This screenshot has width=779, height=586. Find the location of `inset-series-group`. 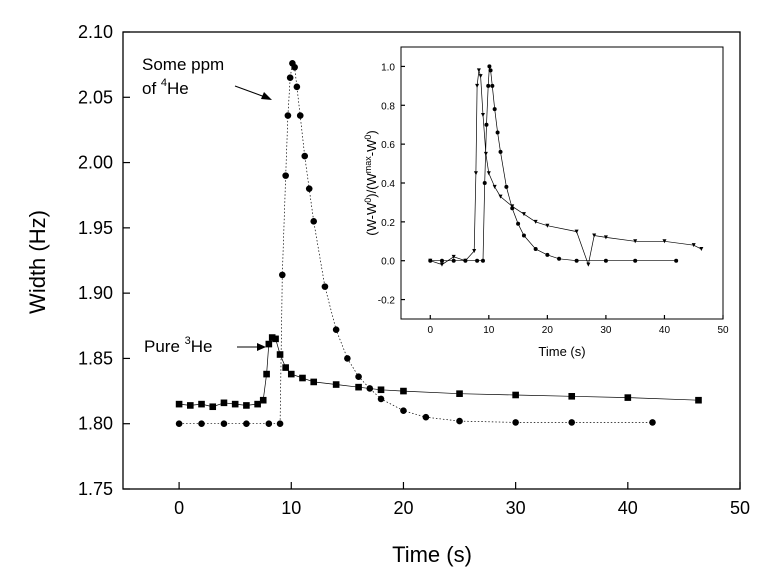

inset-series-group is located at coordinates (566, 165).